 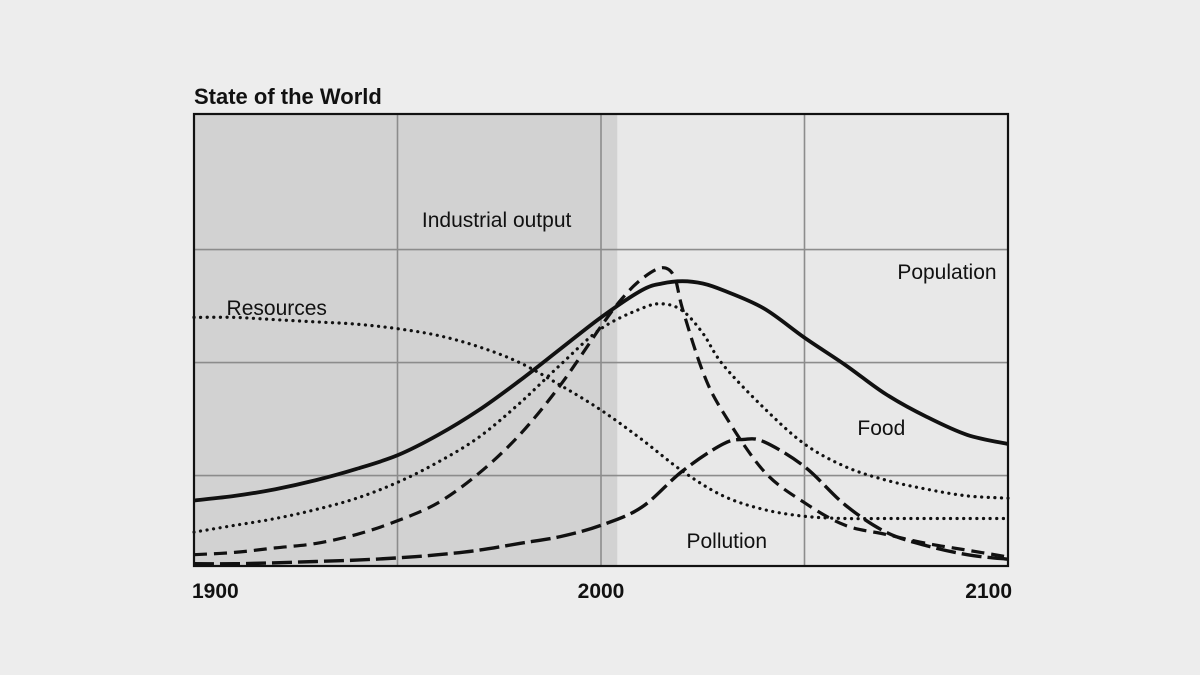 I want to click on chart-title: State of the World, so click(x=288, y=96).